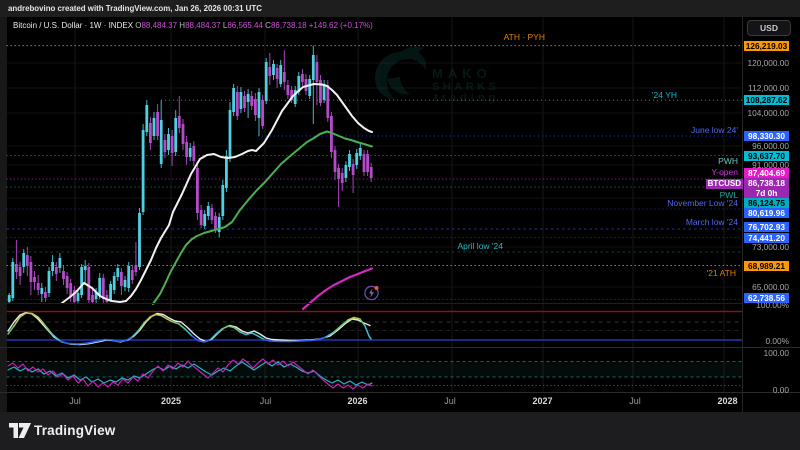 The image size is (800, 450). Describe the element at coordinates (465, 87) in the screenshot. I see `svg-text: SHARKS` at that location.